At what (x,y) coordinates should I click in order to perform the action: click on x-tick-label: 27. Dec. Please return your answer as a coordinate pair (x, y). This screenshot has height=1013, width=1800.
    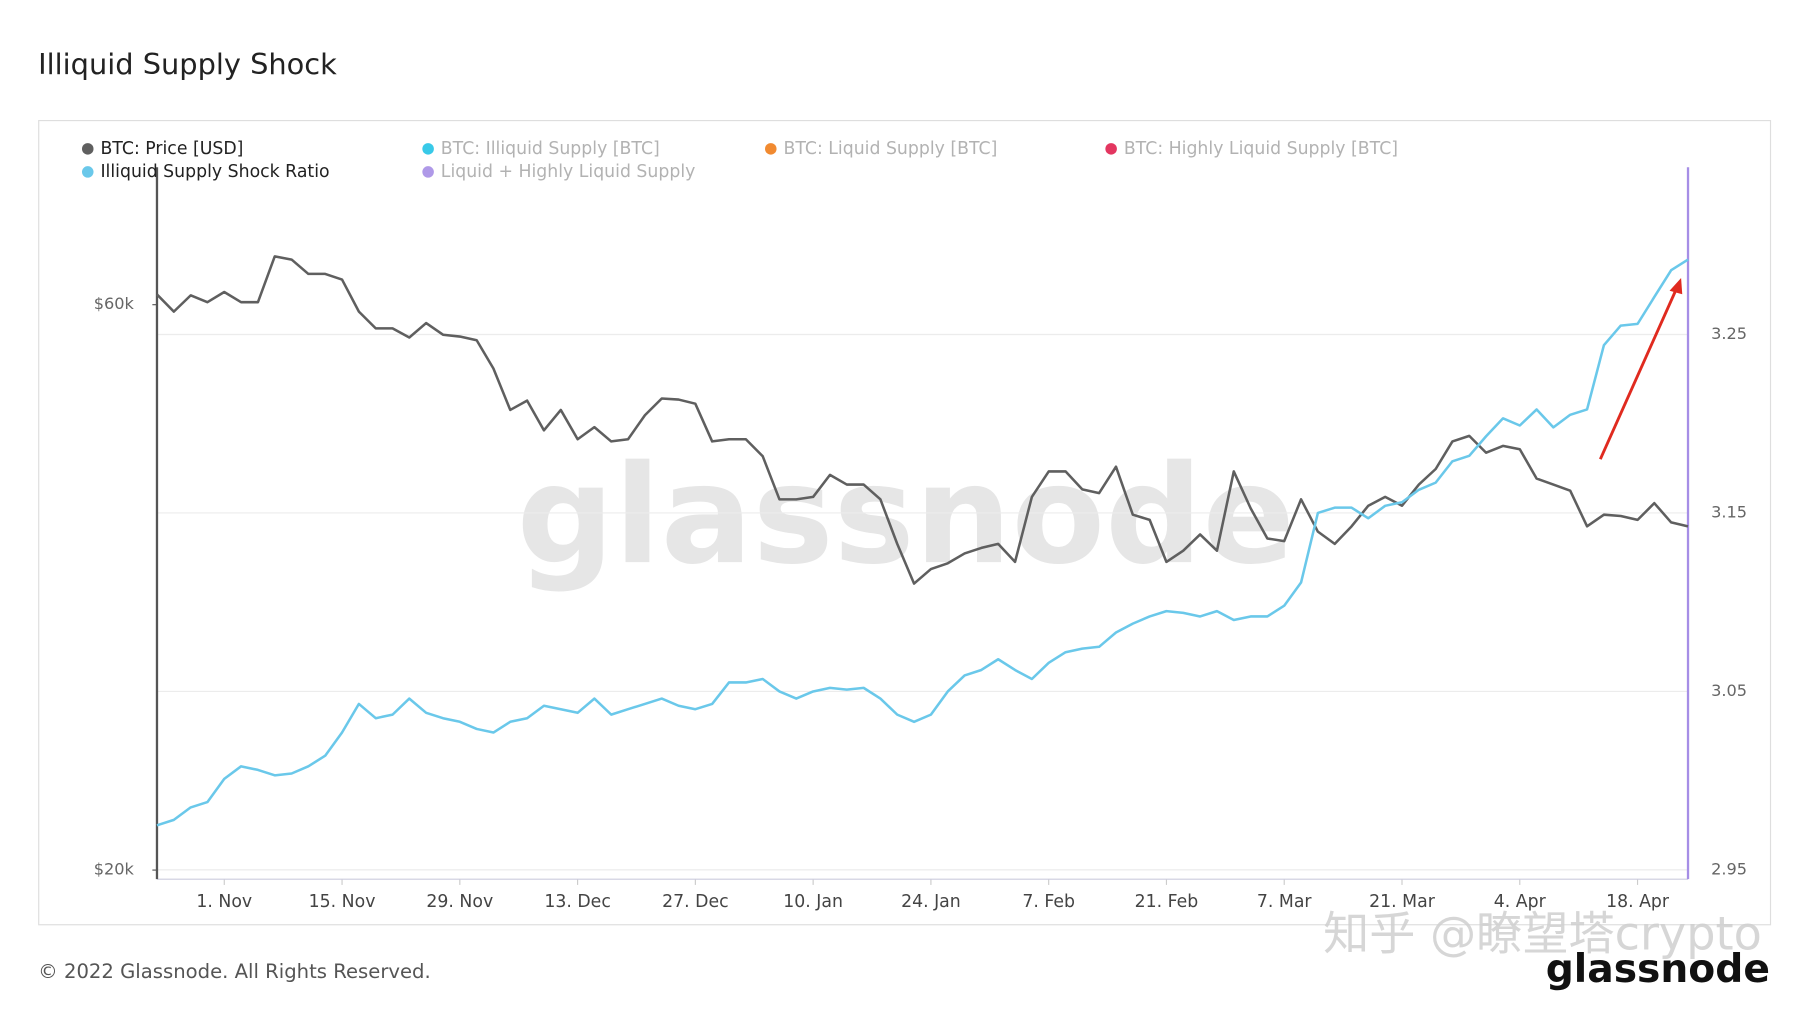
    Looking at the image, I should click on (695, 902).